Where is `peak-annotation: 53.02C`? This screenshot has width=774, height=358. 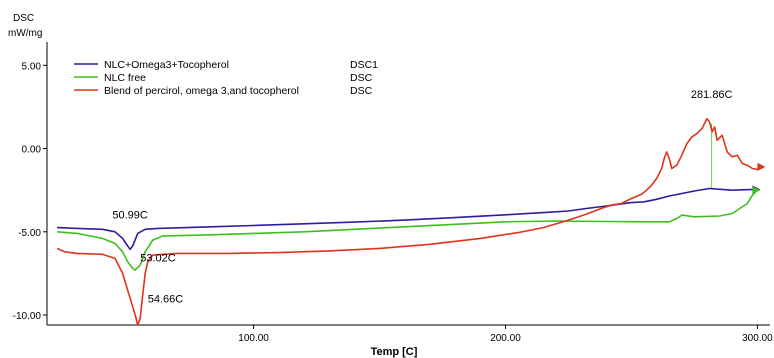 peak-annotation: 53.02C is located at coordinates (158, 259).